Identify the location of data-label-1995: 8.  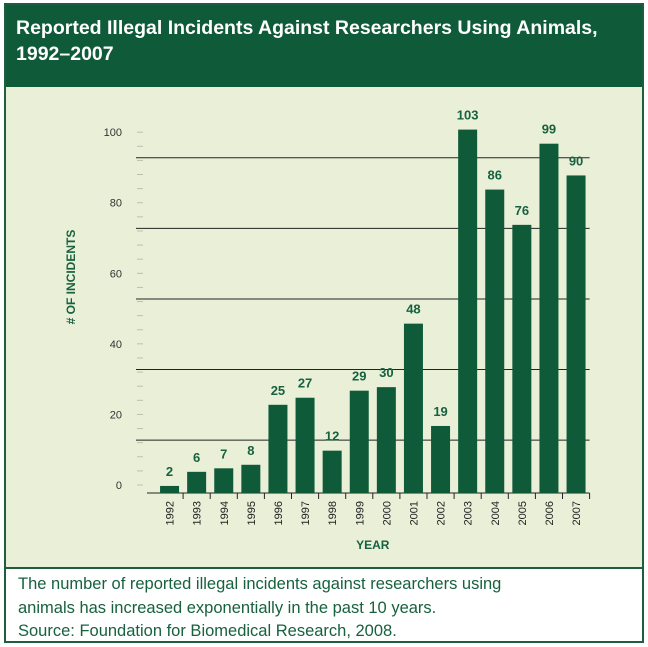
(250, 450).